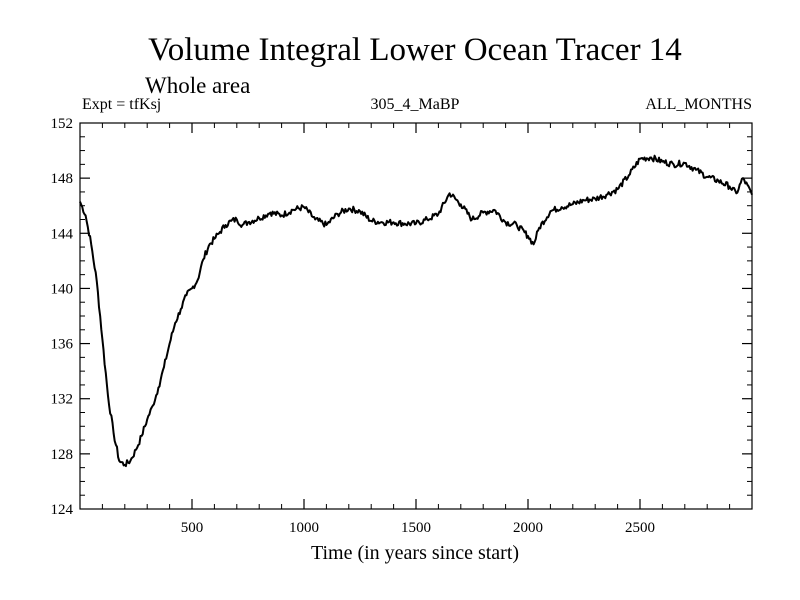 The width and height of the screenshot is (800, 600). I want to click on center-label: 305_4_MaBP, so click(415, 104).